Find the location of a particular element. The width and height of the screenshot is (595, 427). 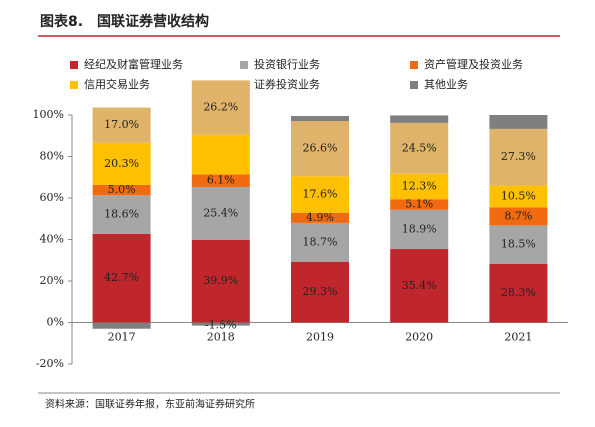

x-tick-label: 2019 is located at coordinates (320, 337).